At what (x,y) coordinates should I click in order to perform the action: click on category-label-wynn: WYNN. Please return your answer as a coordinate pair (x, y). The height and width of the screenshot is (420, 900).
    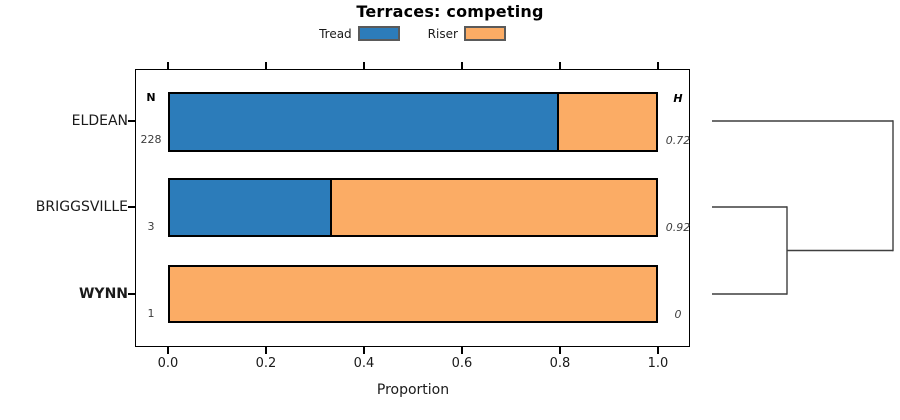
    Looking at the image, I should click on (103, 294).